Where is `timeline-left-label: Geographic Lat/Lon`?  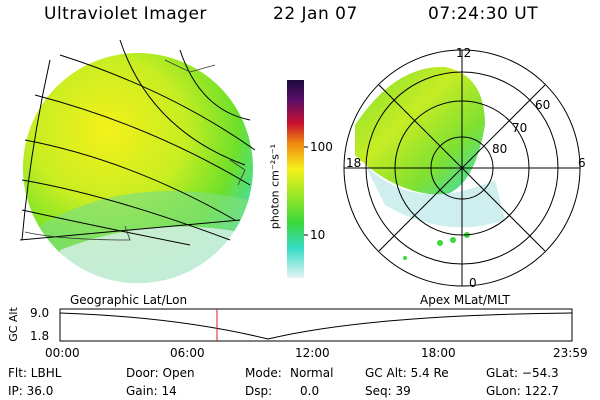 timeline-left-label: Geographic Lat/Lon is located at coordinates (129, 300).